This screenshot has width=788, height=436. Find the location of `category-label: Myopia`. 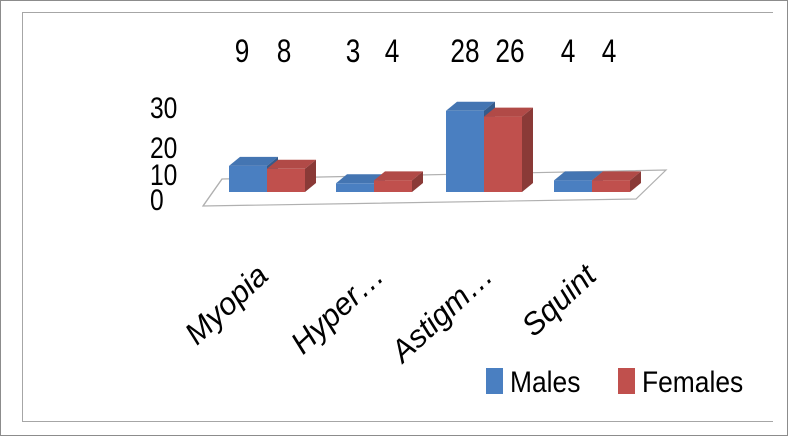

category-label: Myopia is located at coordinates (226, 305).